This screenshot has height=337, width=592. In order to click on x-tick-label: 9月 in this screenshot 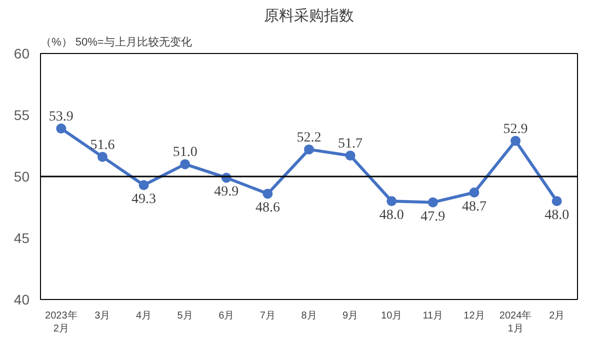, I will do `click(350, 316)`.